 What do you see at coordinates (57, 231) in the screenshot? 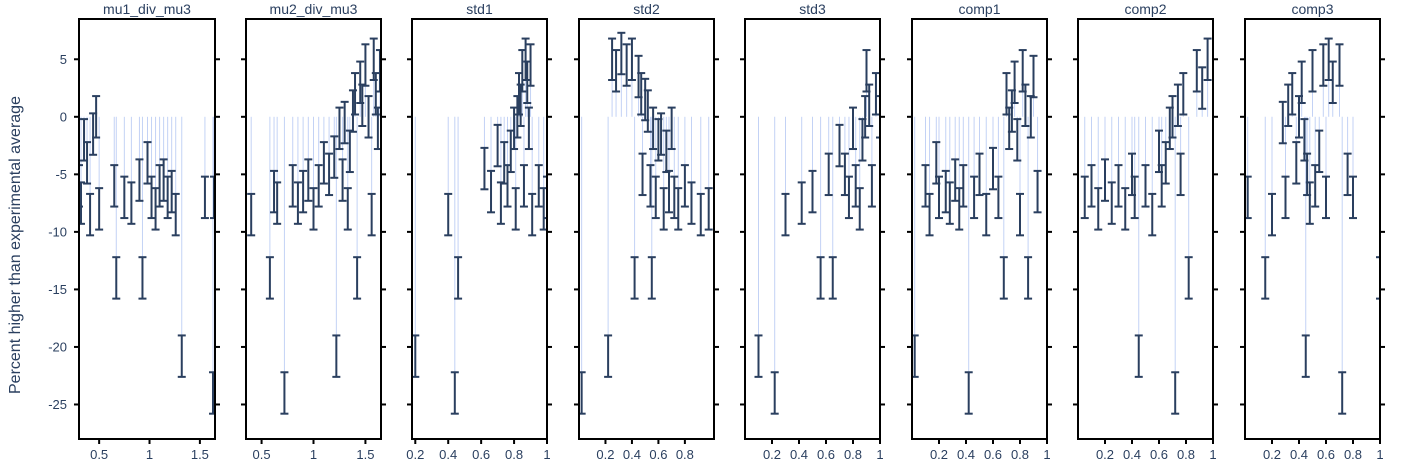
I see `y-tick-label: -10` at bounding box center [57, 231].